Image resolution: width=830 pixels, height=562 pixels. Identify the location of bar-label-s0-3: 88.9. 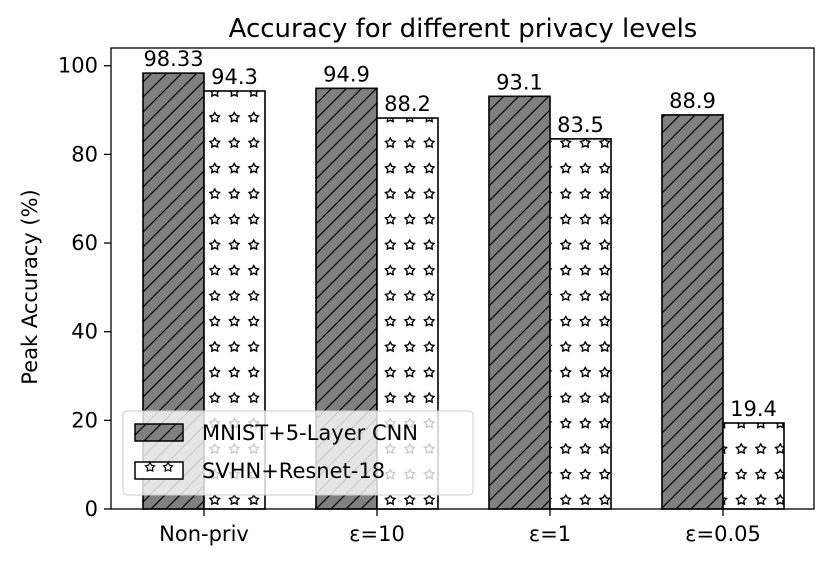
(692, 101).